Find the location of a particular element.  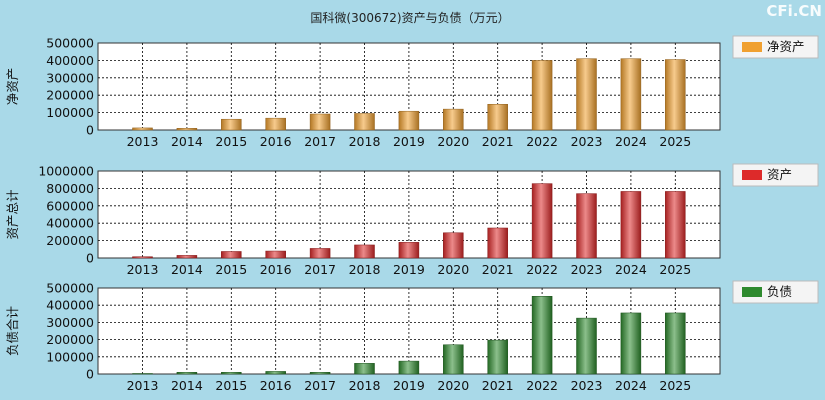

legend: 资产 is located at coordinates (775, 175).